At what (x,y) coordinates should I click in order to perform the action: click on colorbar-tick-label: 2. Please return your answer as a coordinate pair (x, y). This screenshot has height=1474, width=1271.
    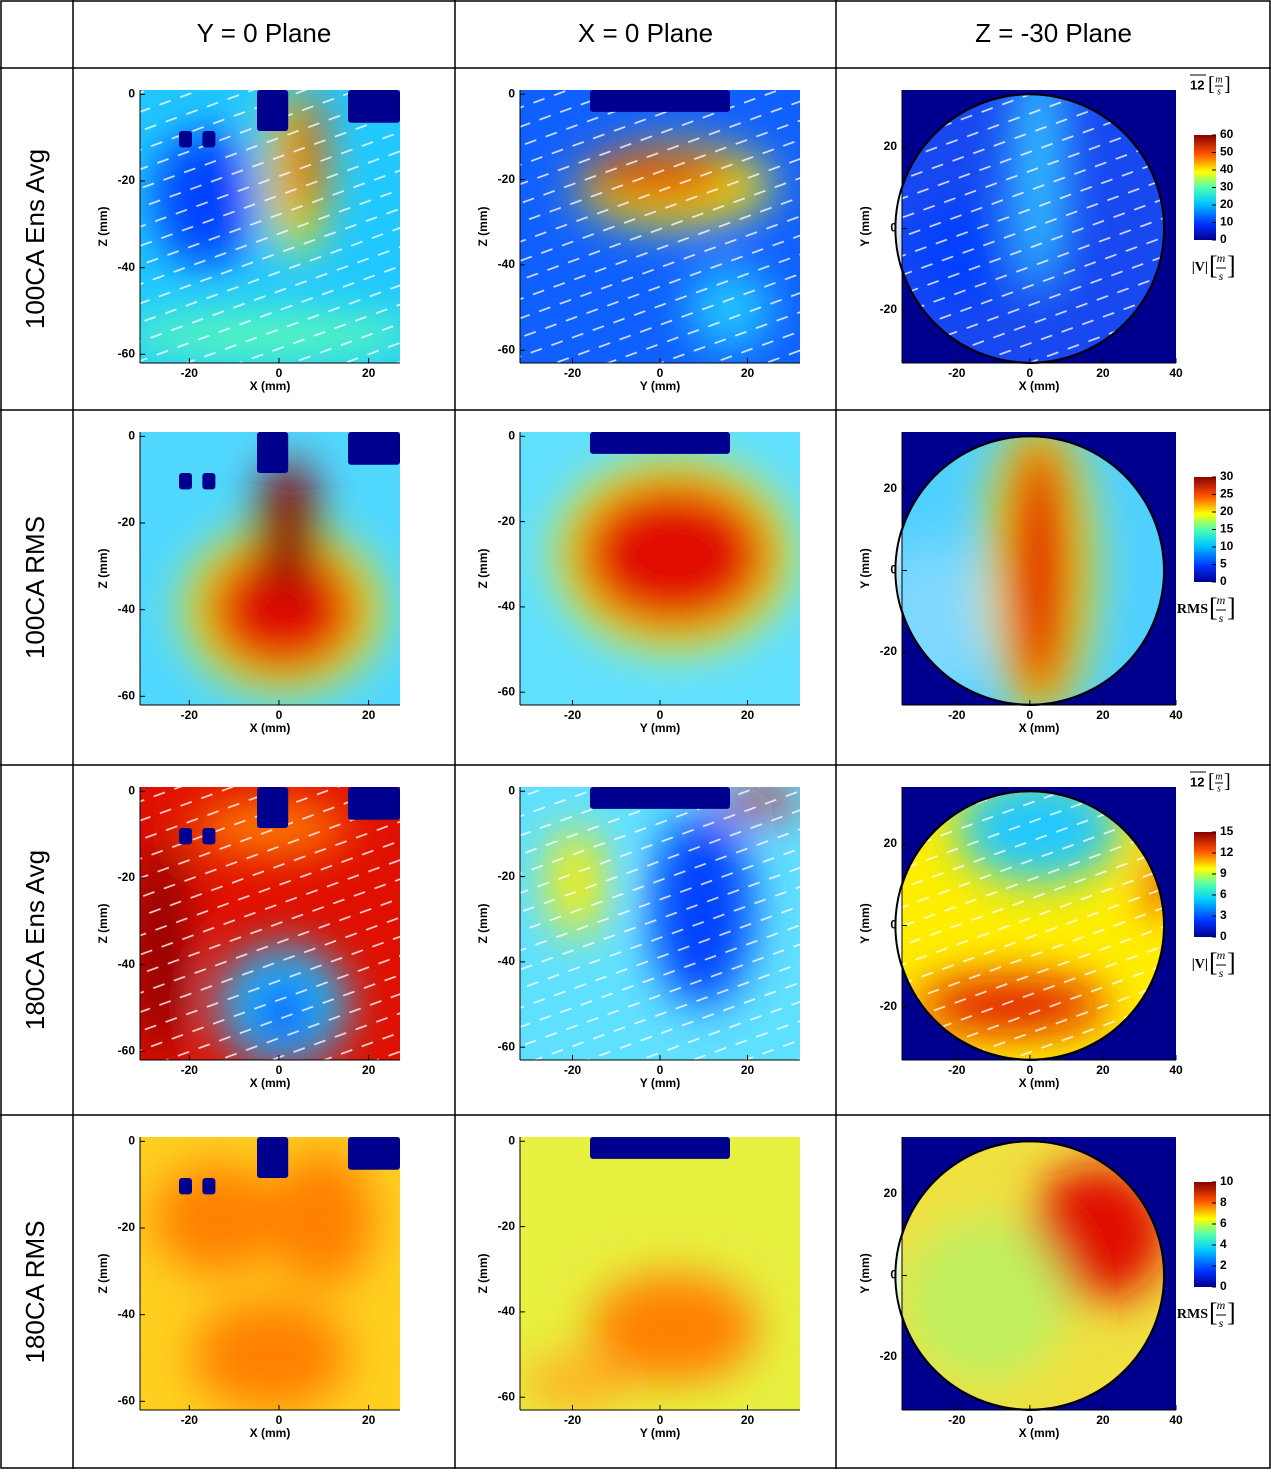
    Looking at the image, I should click on (1223, 1265).